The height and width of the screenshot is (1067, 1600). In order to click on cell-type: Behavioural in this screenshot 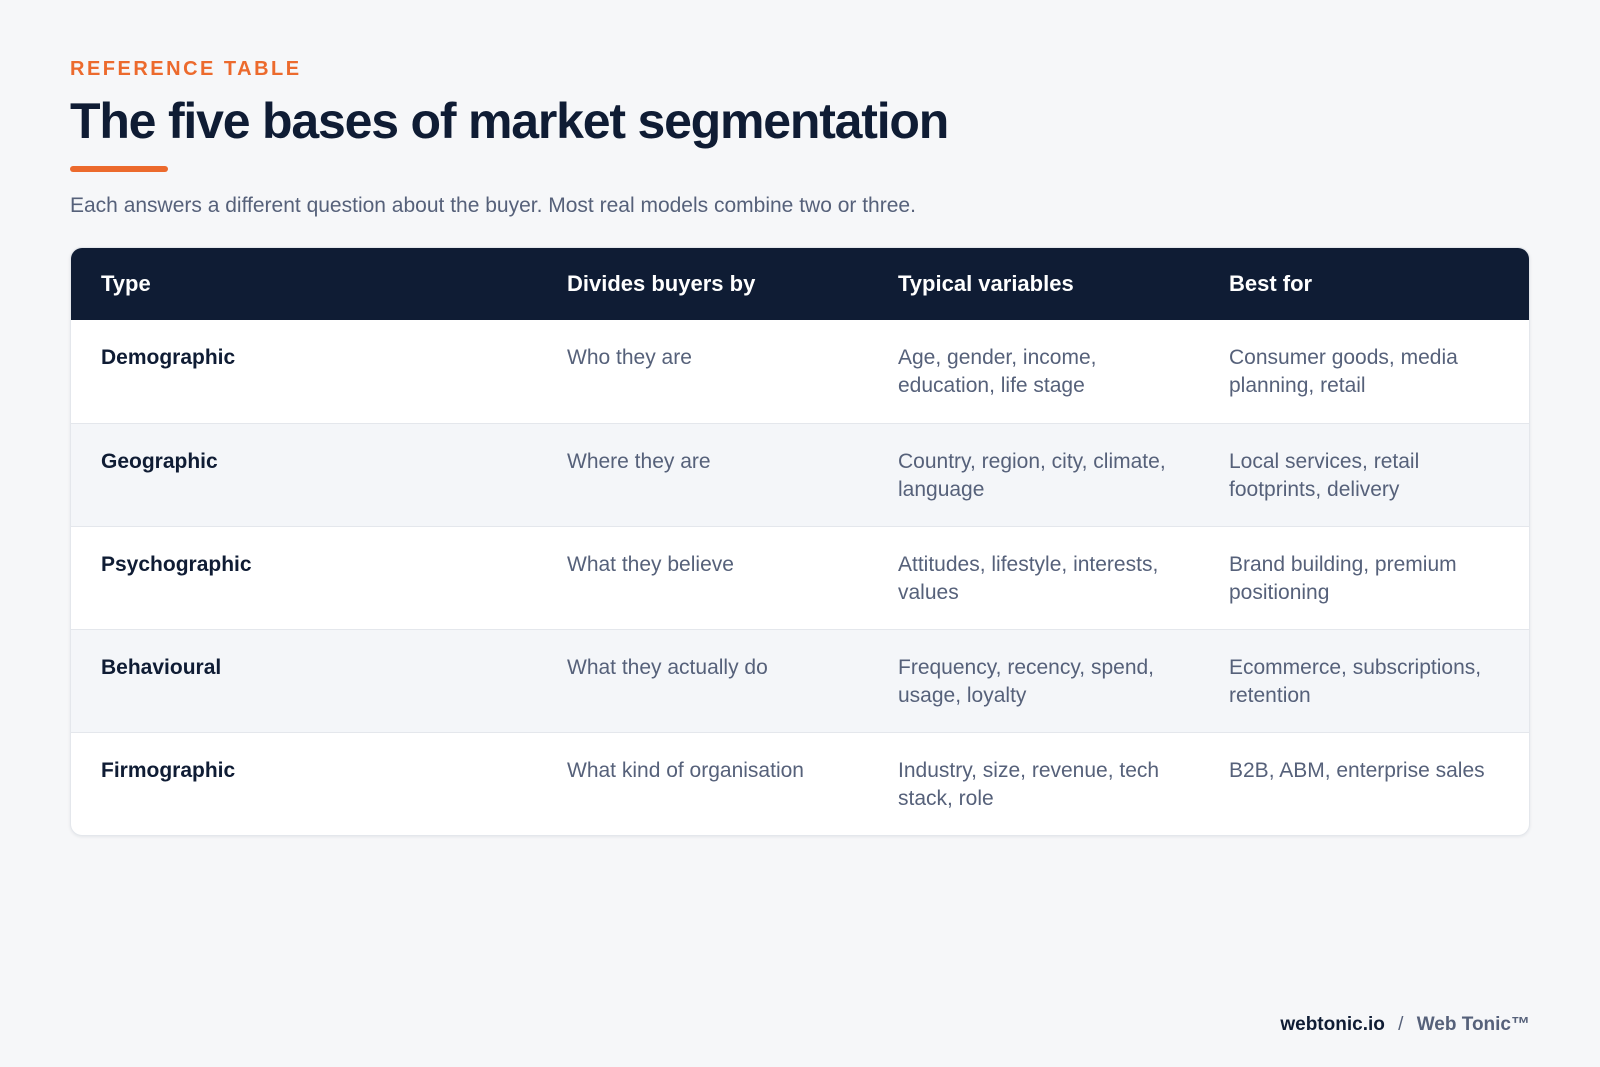, I will do `click(161, 667)`.